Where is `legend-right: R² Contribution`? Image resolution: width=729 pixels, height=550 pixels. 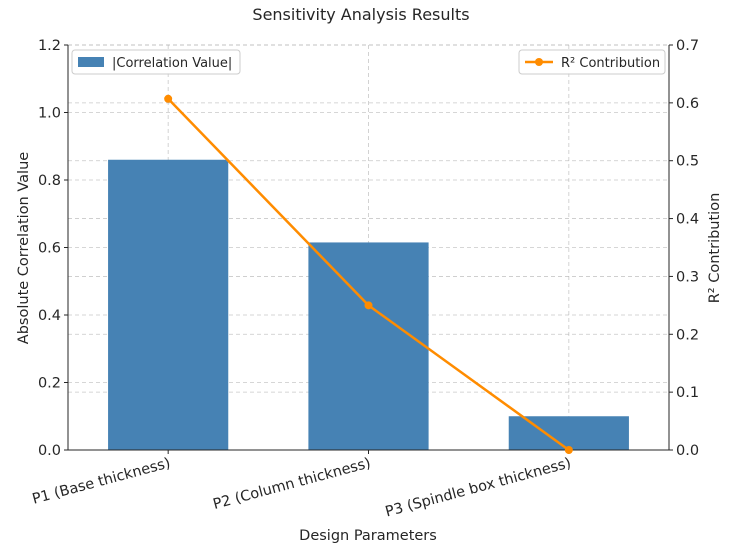 legend-right: R² Contribution is located at coordinates (592, 62).